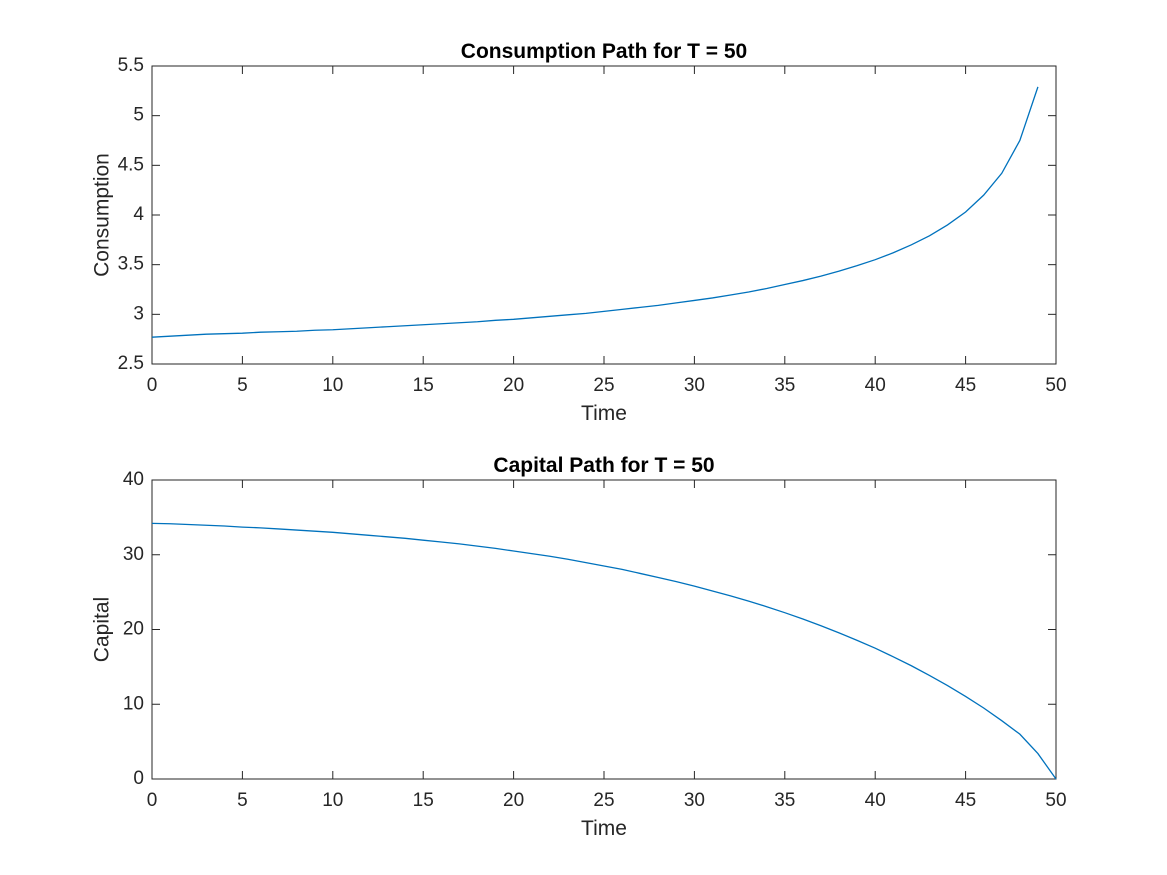  I want to click on consumption-x-tick-label: 35, so click(784, 385).